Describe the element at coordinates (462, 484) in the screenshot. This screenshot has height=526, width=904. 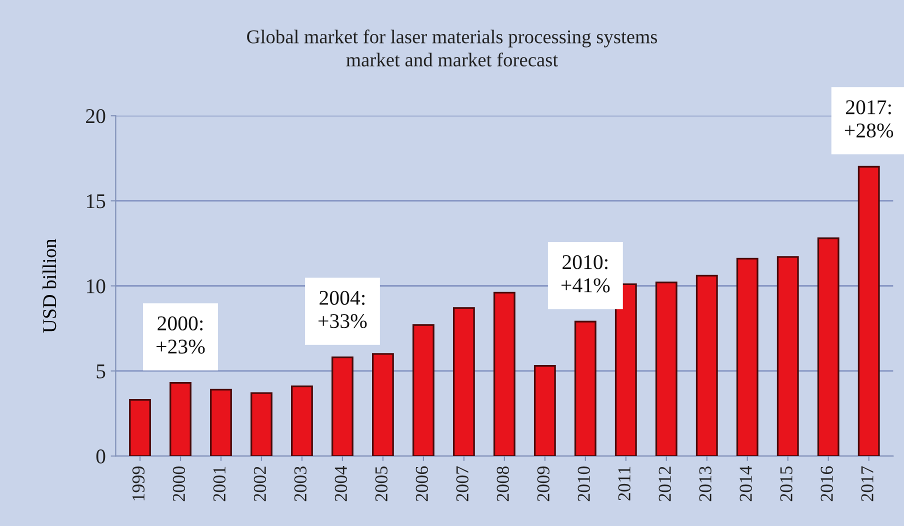
I see `x-tick-label: 2007` at that location.